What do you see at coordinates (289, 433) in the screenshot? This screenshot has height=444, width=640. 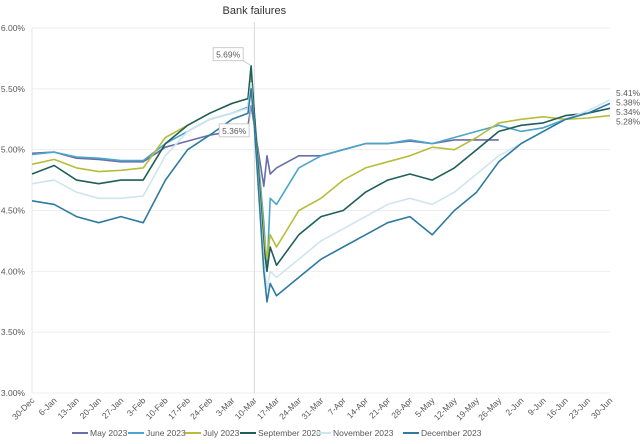 I see `legend-label: September 2023` at bounding box center [289, 433].